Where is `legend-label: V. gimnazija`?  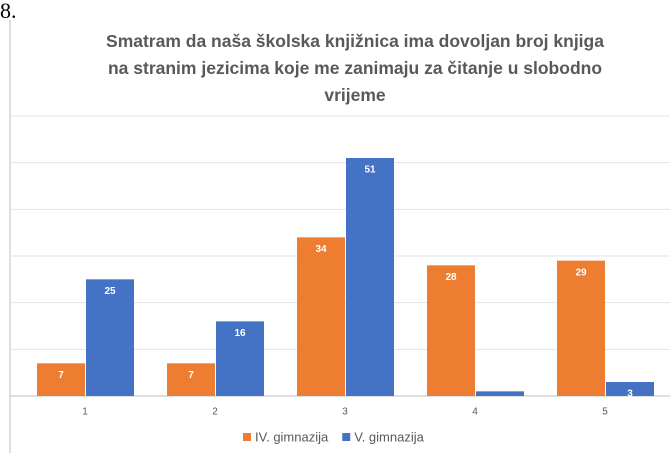
legend-label: V. gimnazija is located at coordinates (389, 436).